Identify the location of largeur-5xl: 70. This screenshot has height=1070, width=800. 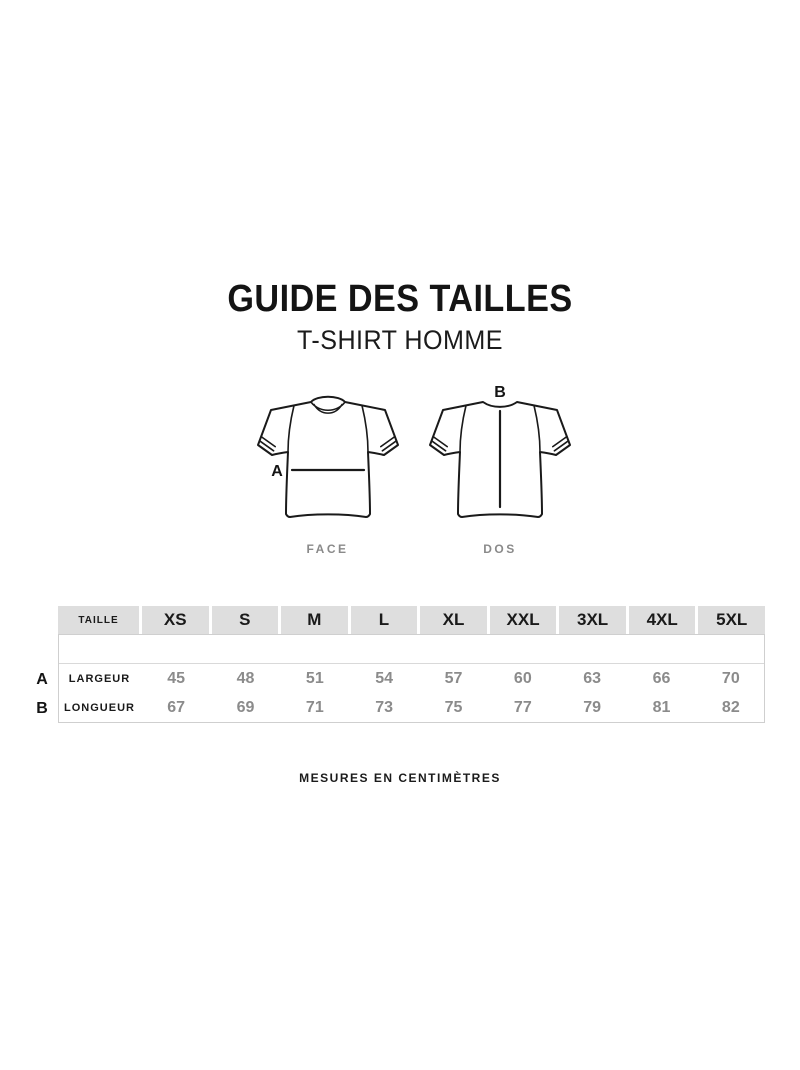
(730, 678).